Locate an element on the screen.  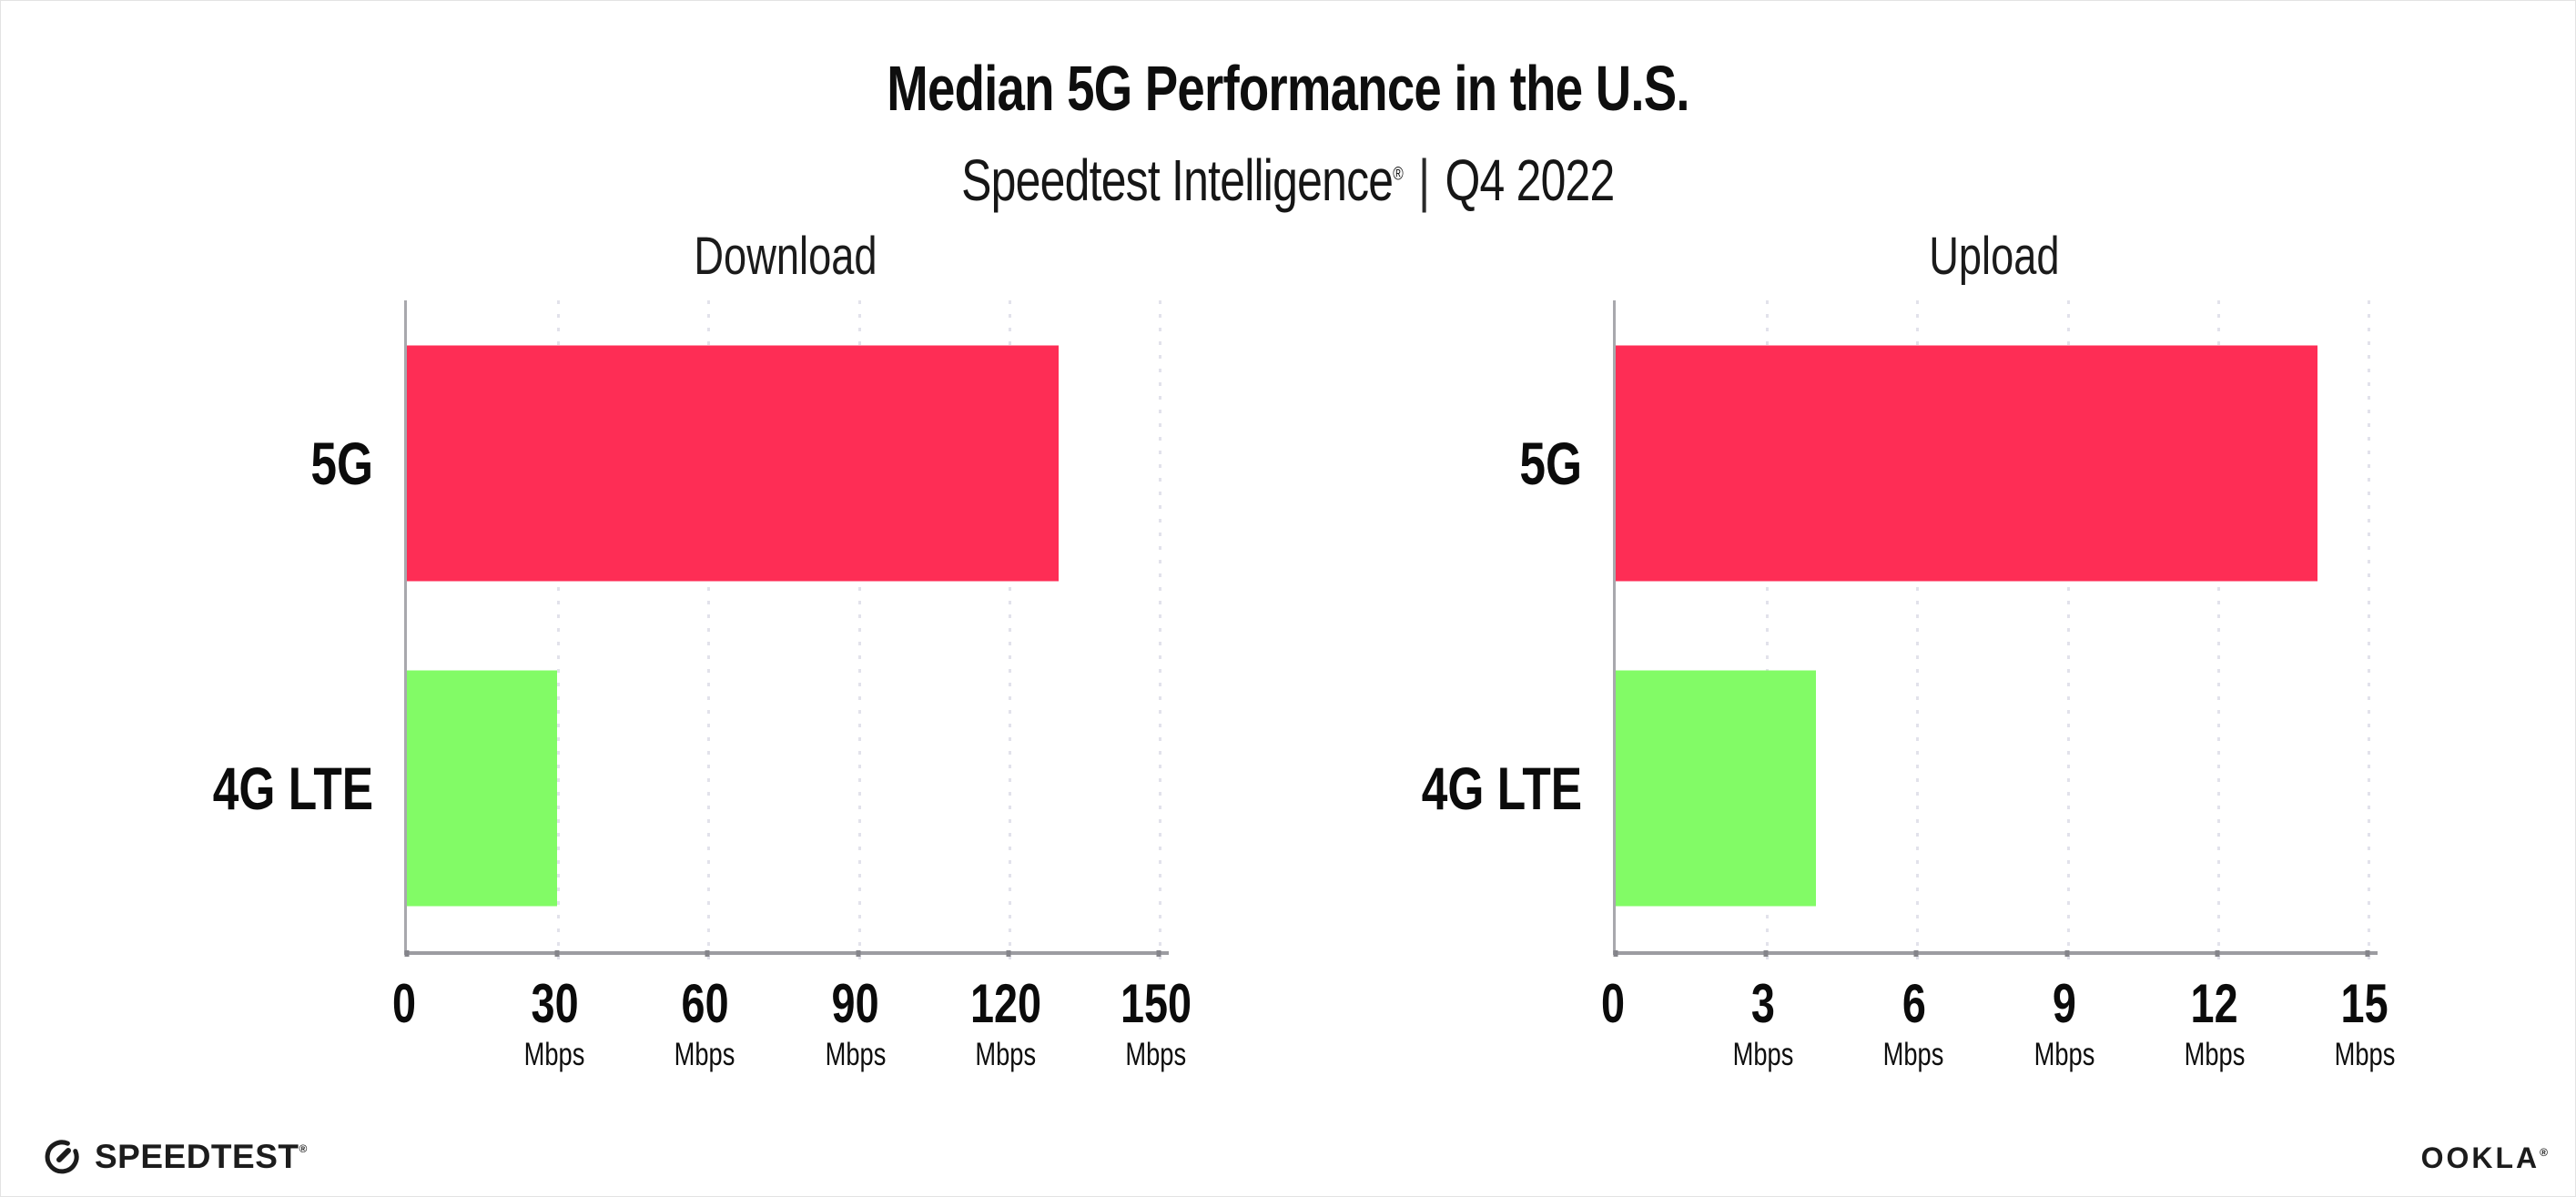
upload-x-axis-line is located at coordinates (1995, 953).